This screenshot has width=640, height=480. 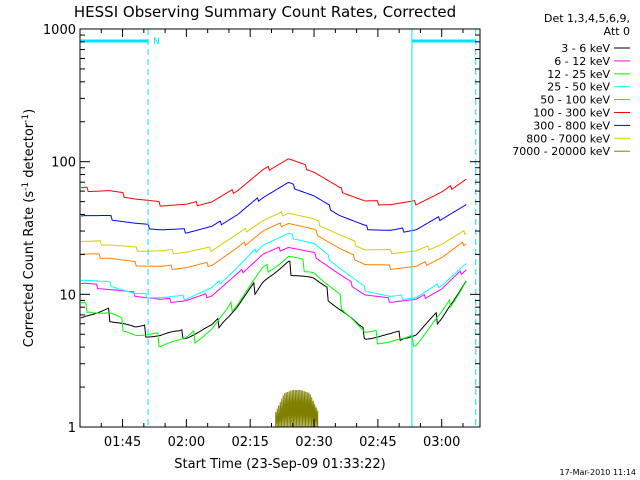 What do you see at coordinates (587, 18) in the screenshot?
I see `legend-header-1: Det 1,3,4,5,6,9,` at bounding box center [587, 18].